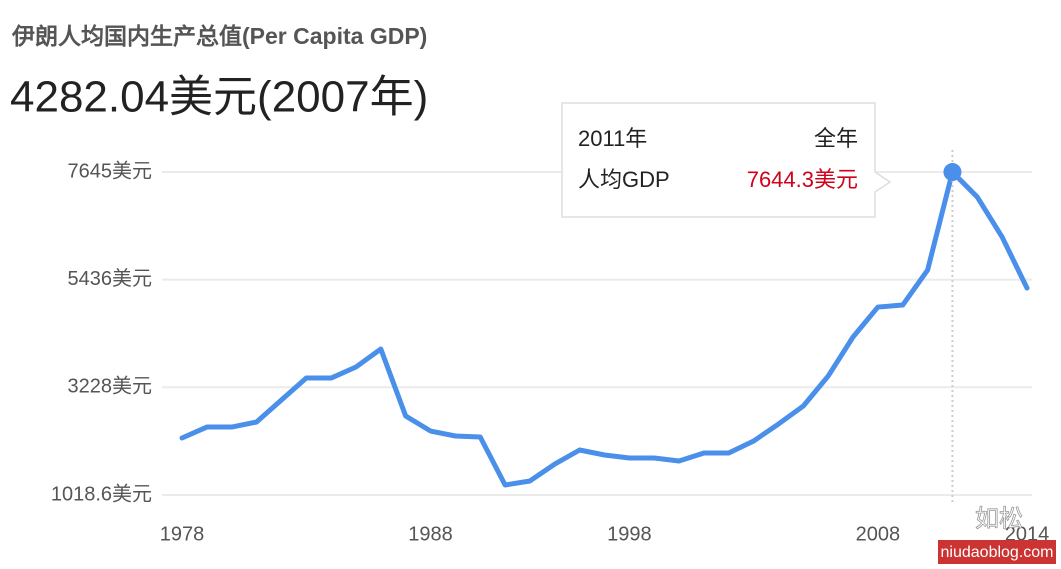  I want to click on y-tick-label: 3228美元, so click(110, 386).